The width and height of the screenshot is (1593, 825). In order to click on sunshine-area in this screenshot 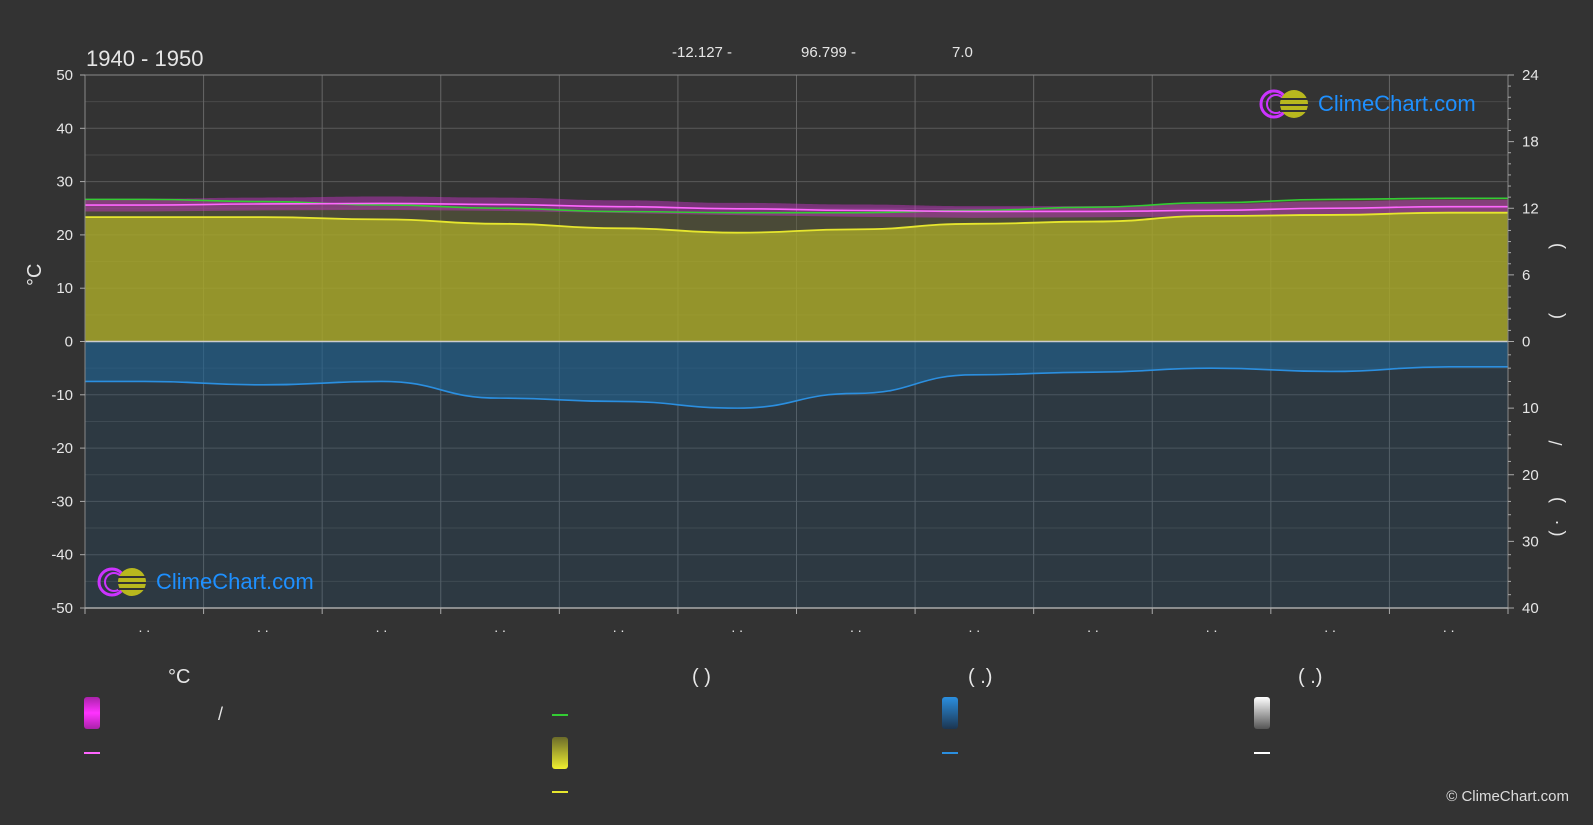, I will do `click(796, 277)`.